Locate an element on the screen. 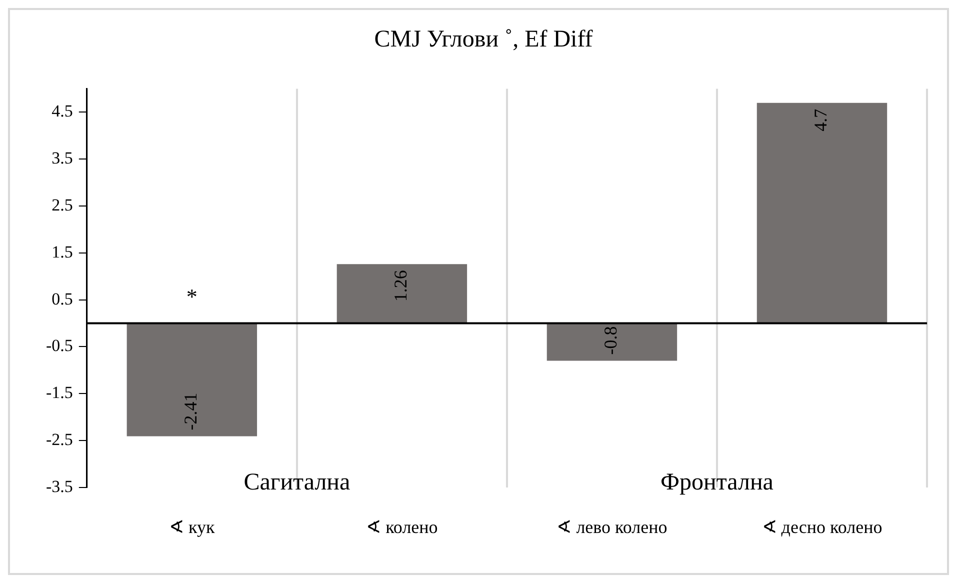  y-tick-label: 1.5 is located at coordinates (62, 252).